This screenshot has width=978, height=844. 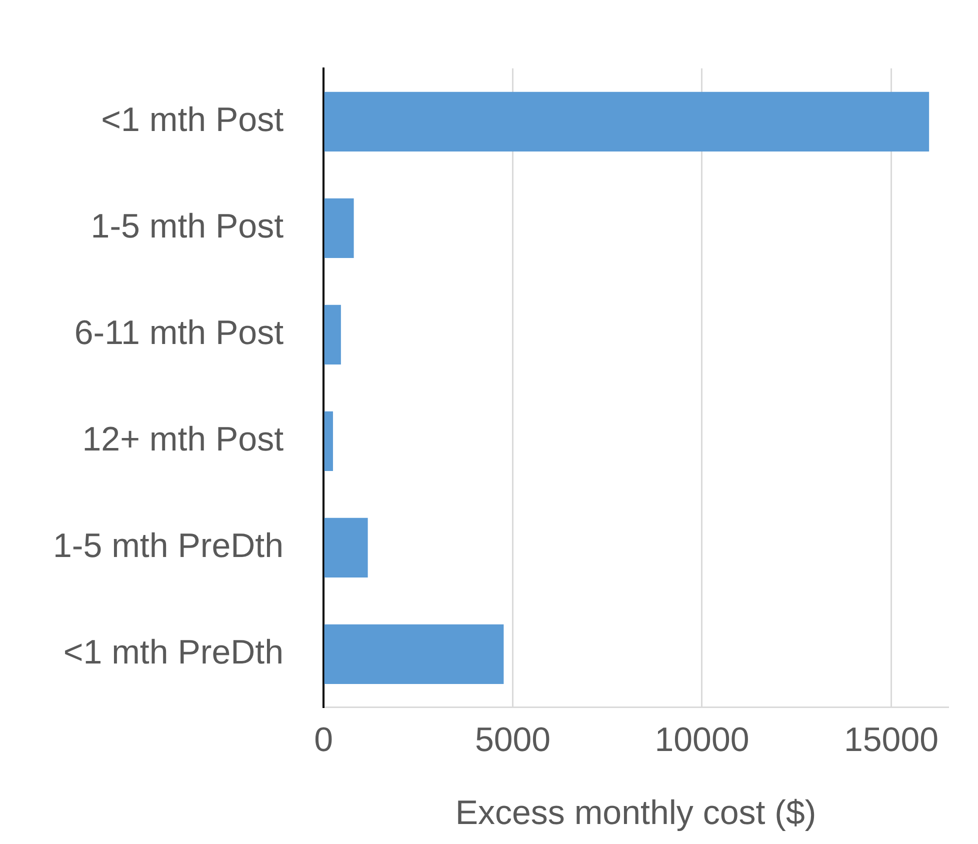 I want to click on y-tick-label: <1 mth Post, so click(x=192, y=120).